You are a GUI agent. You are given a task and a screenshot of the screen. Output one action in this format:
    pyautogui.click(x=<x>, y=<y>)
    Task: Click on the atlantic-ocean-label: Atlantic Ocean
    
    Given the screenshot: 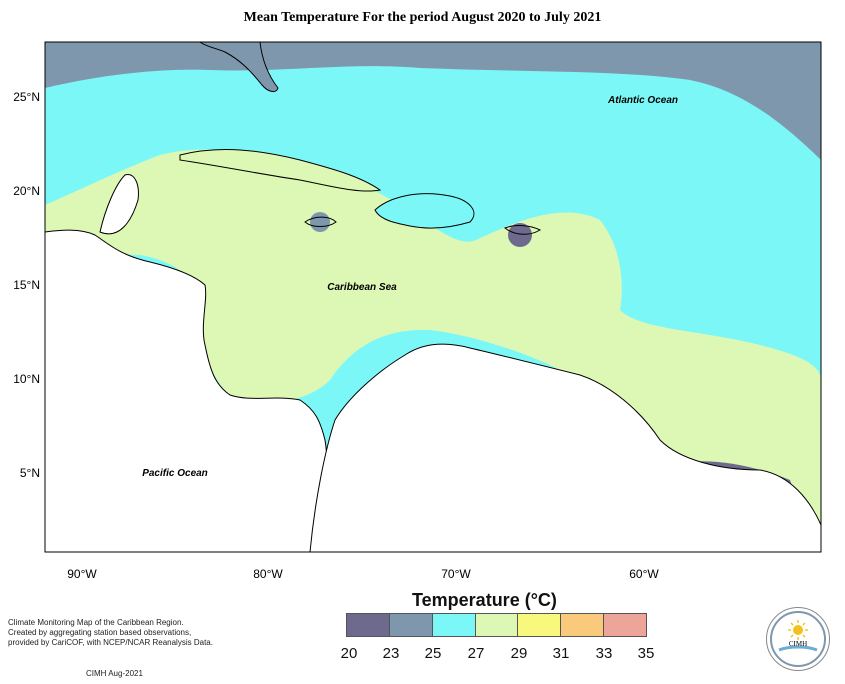 What is the action you would take?
    pyautogui.click(x=642, y=100)
    